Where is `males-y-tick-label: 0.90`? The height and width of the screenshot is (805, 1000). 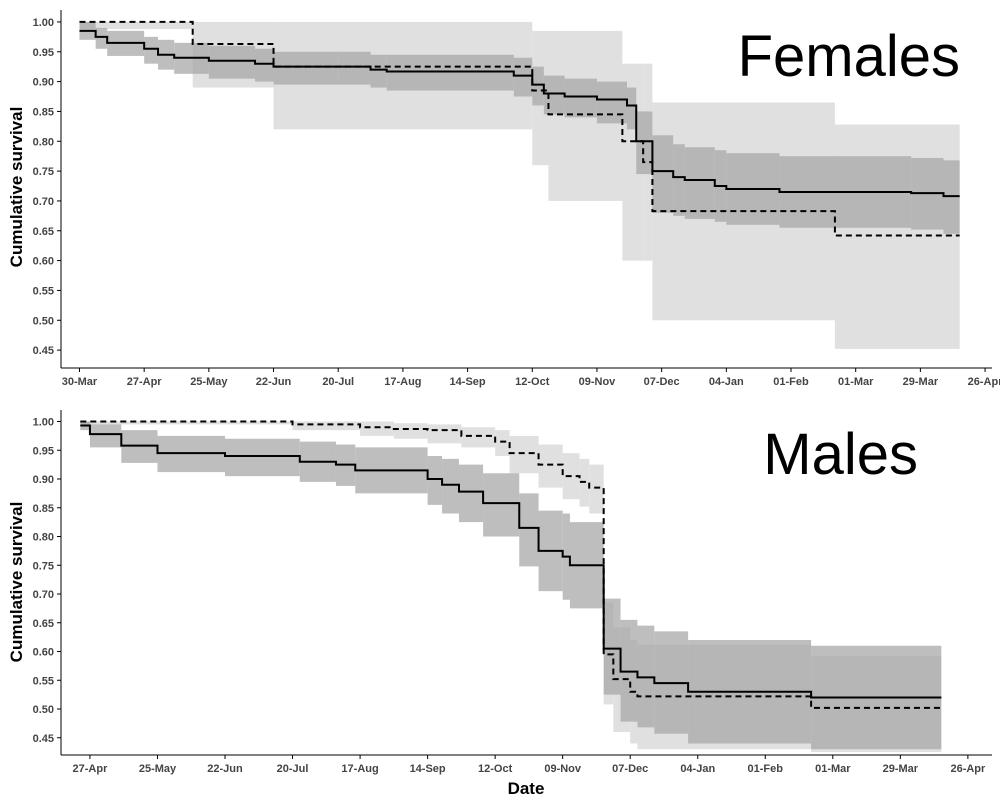 males-y-tick-label: 0.90 is located at coordinates (43, 480).